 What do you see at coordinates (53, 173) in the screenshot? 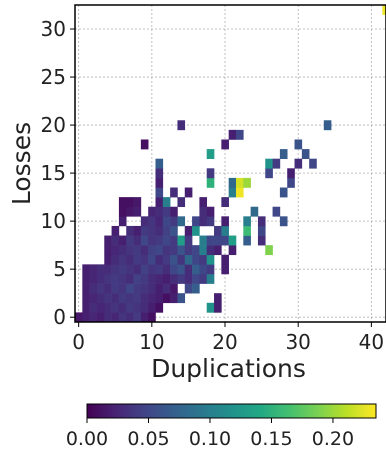
I see `y-tick-label: 15` at bounding box center [53, 173].